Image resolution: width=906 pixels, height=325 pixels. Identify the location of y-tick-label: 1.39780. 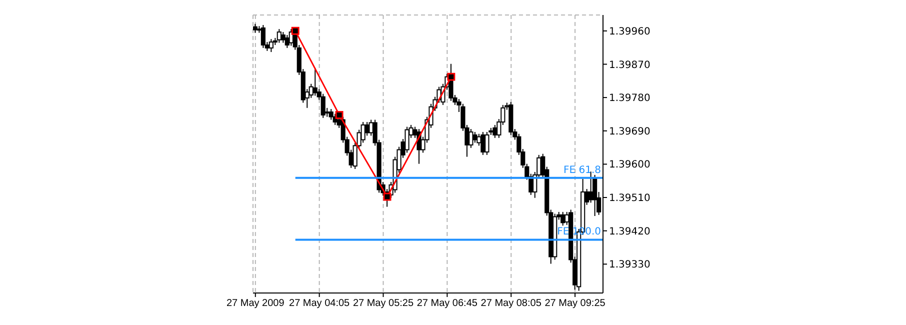
(629, 98).